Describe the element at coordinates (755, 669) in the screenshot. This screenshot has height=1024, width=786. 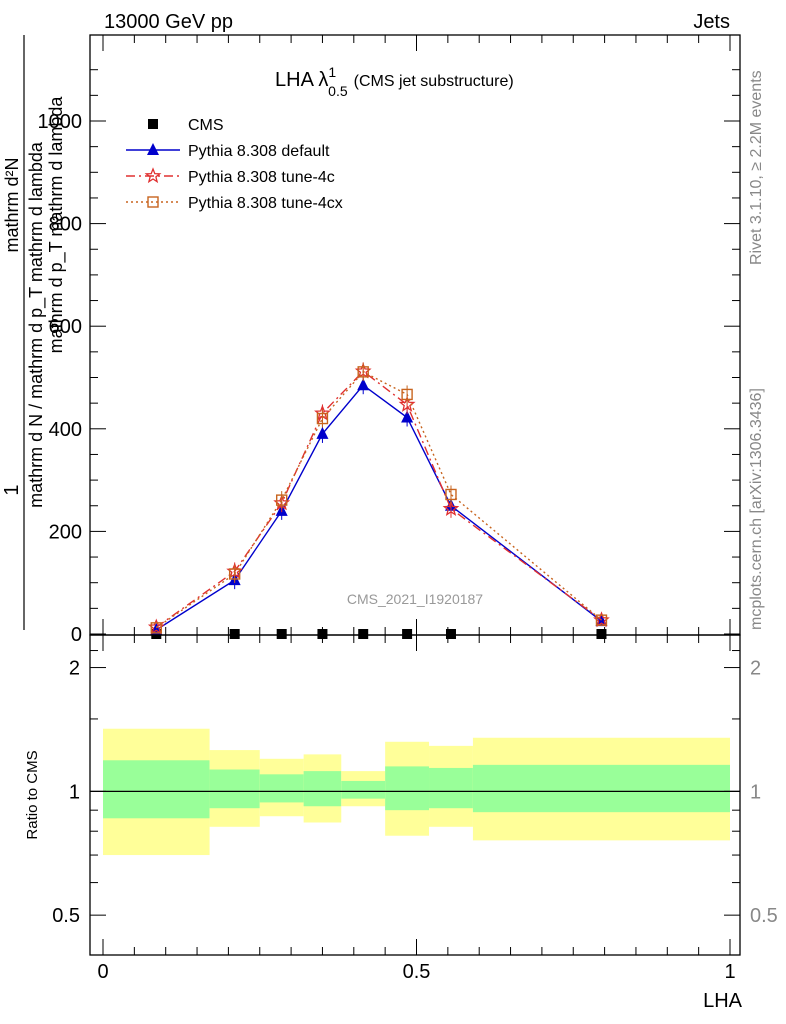
I see `ratio-y-tick-label-right: 2` at that location.